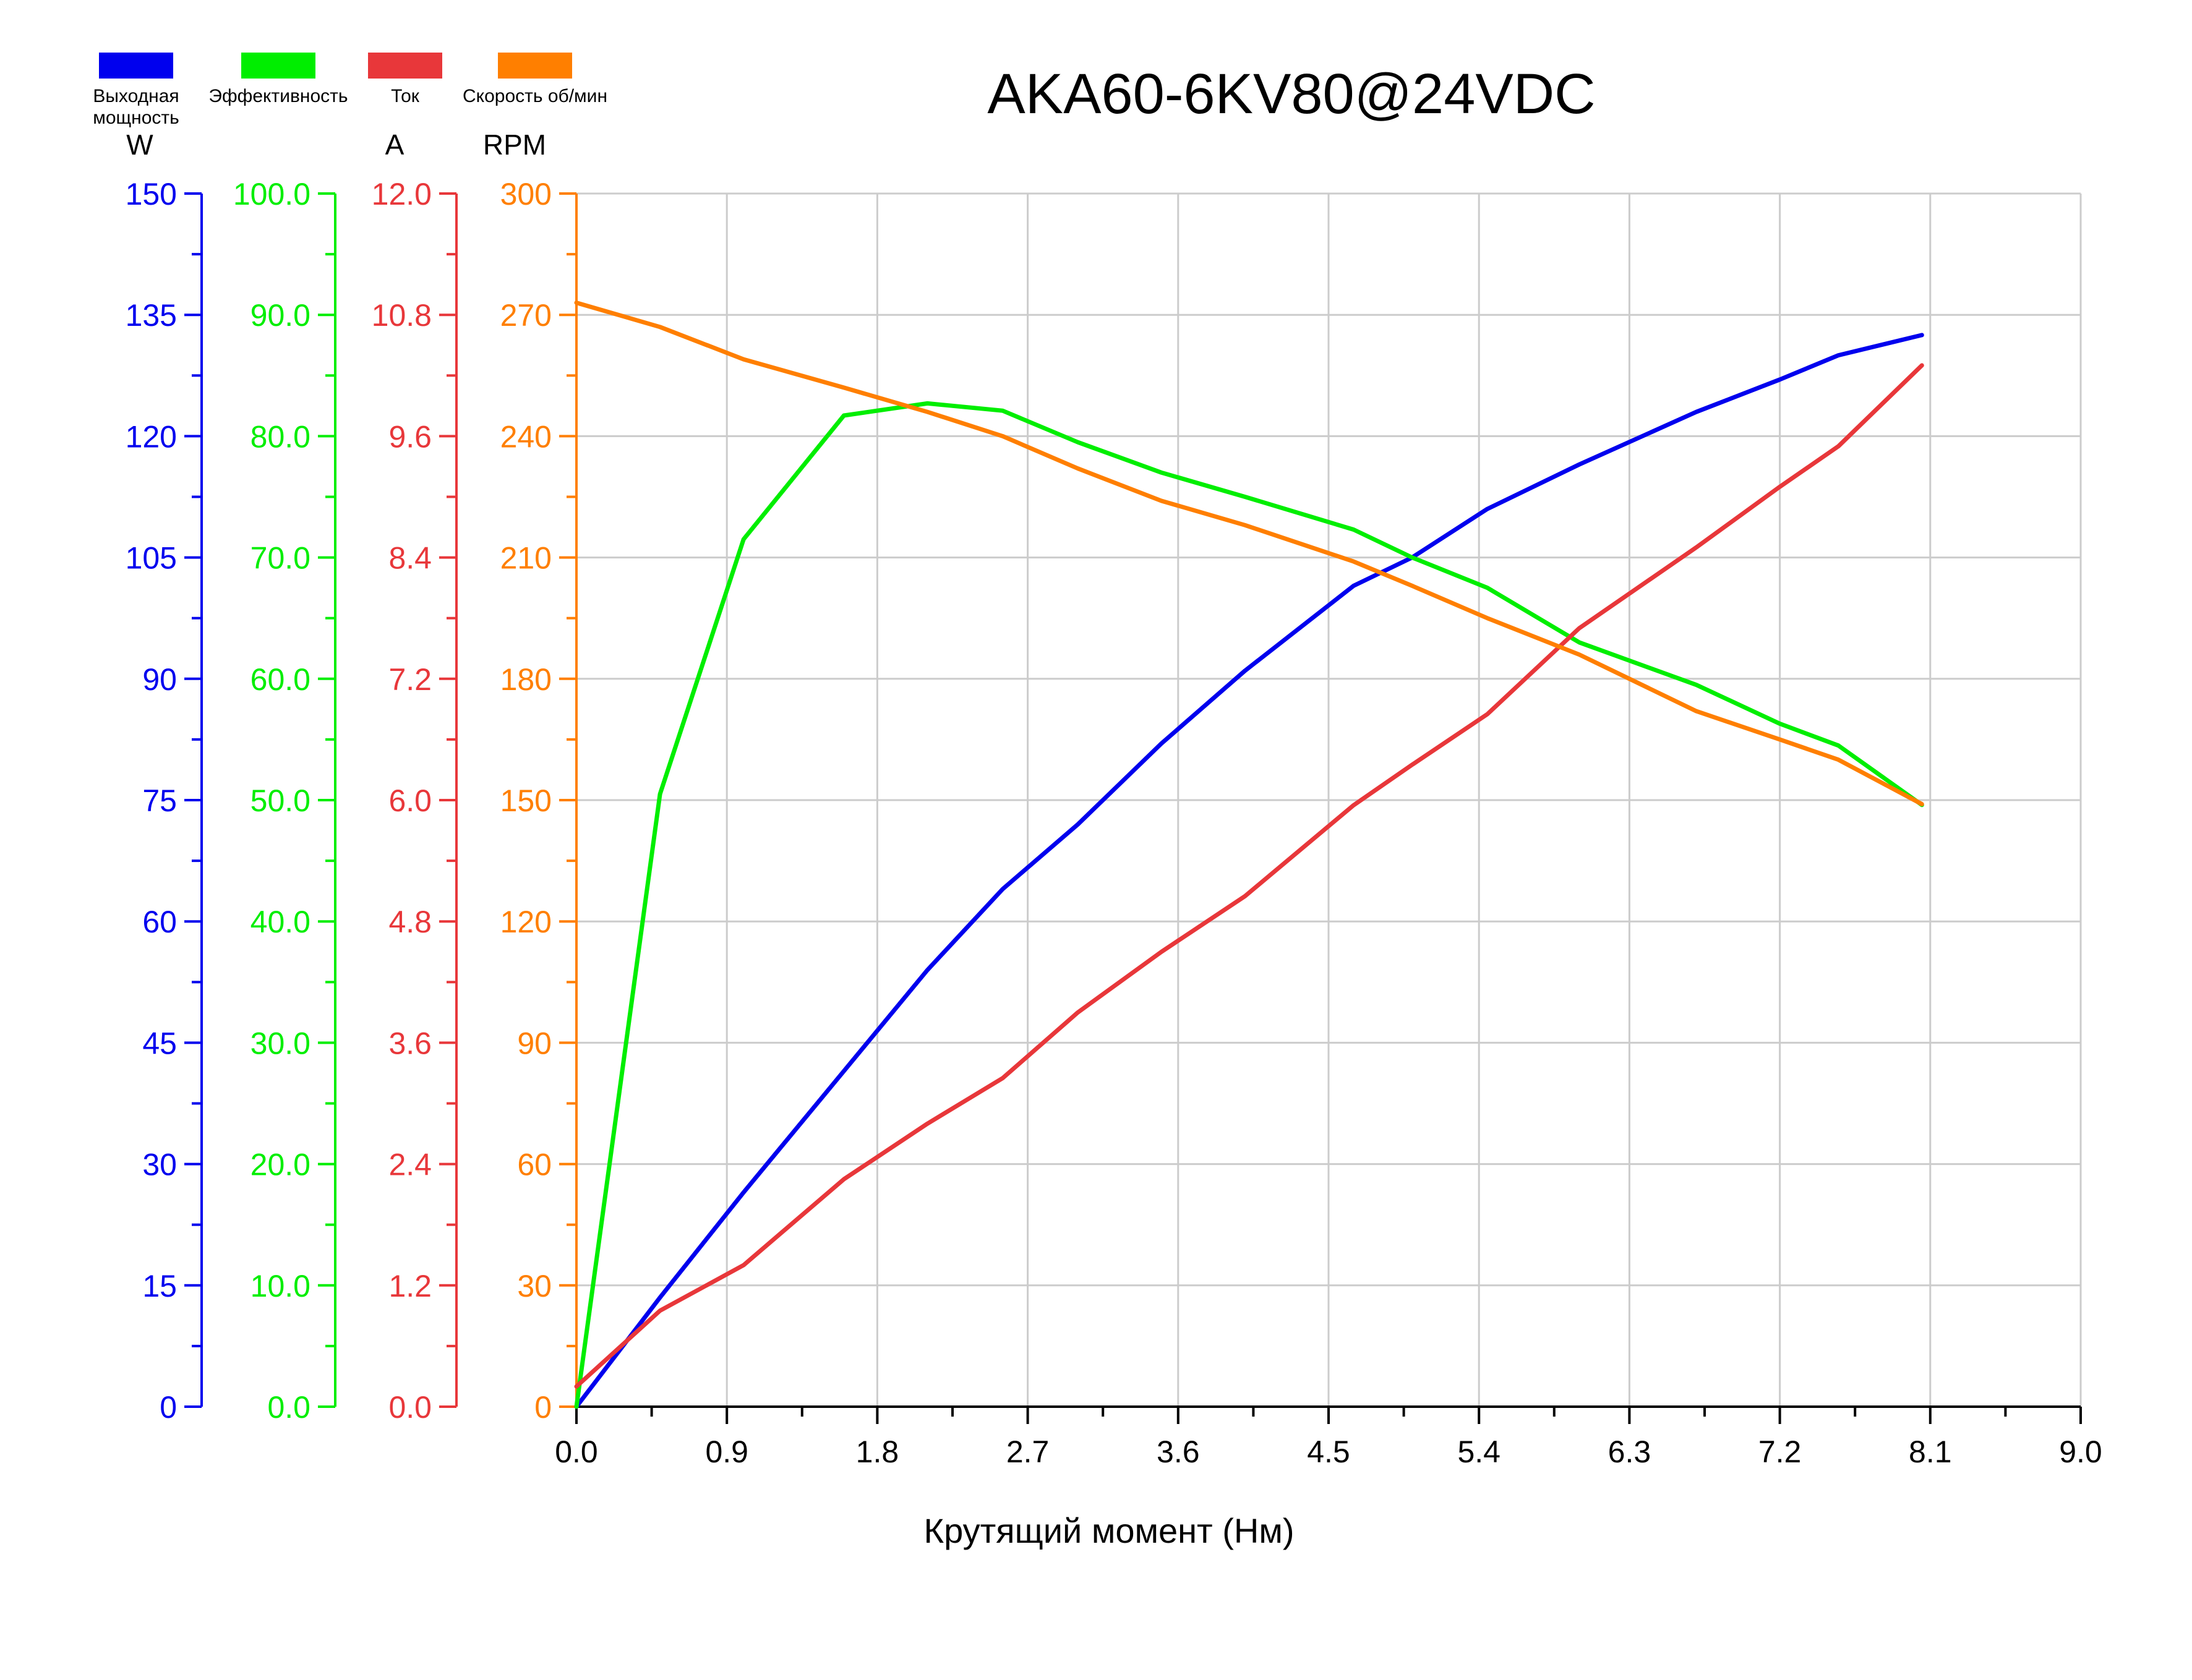 Image resolution: width=2192 pixels, height=1680 pixels. Describe the element at coordinates (410, 679) in the screenshot. I see `current-tick-label: 7.2` at that location.